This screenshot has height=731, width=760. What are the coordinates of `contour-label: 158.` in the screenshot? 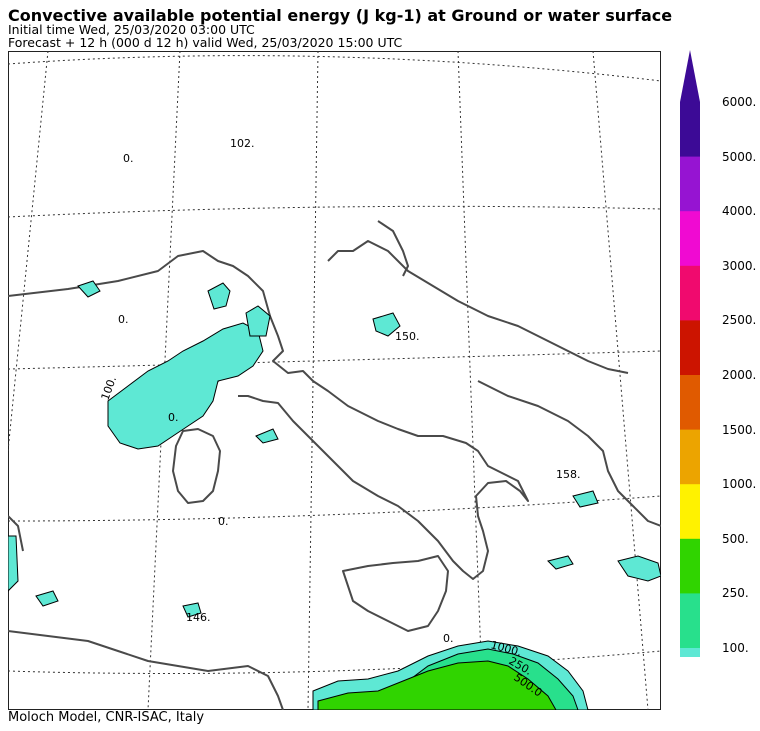 It's located at (568, 474).